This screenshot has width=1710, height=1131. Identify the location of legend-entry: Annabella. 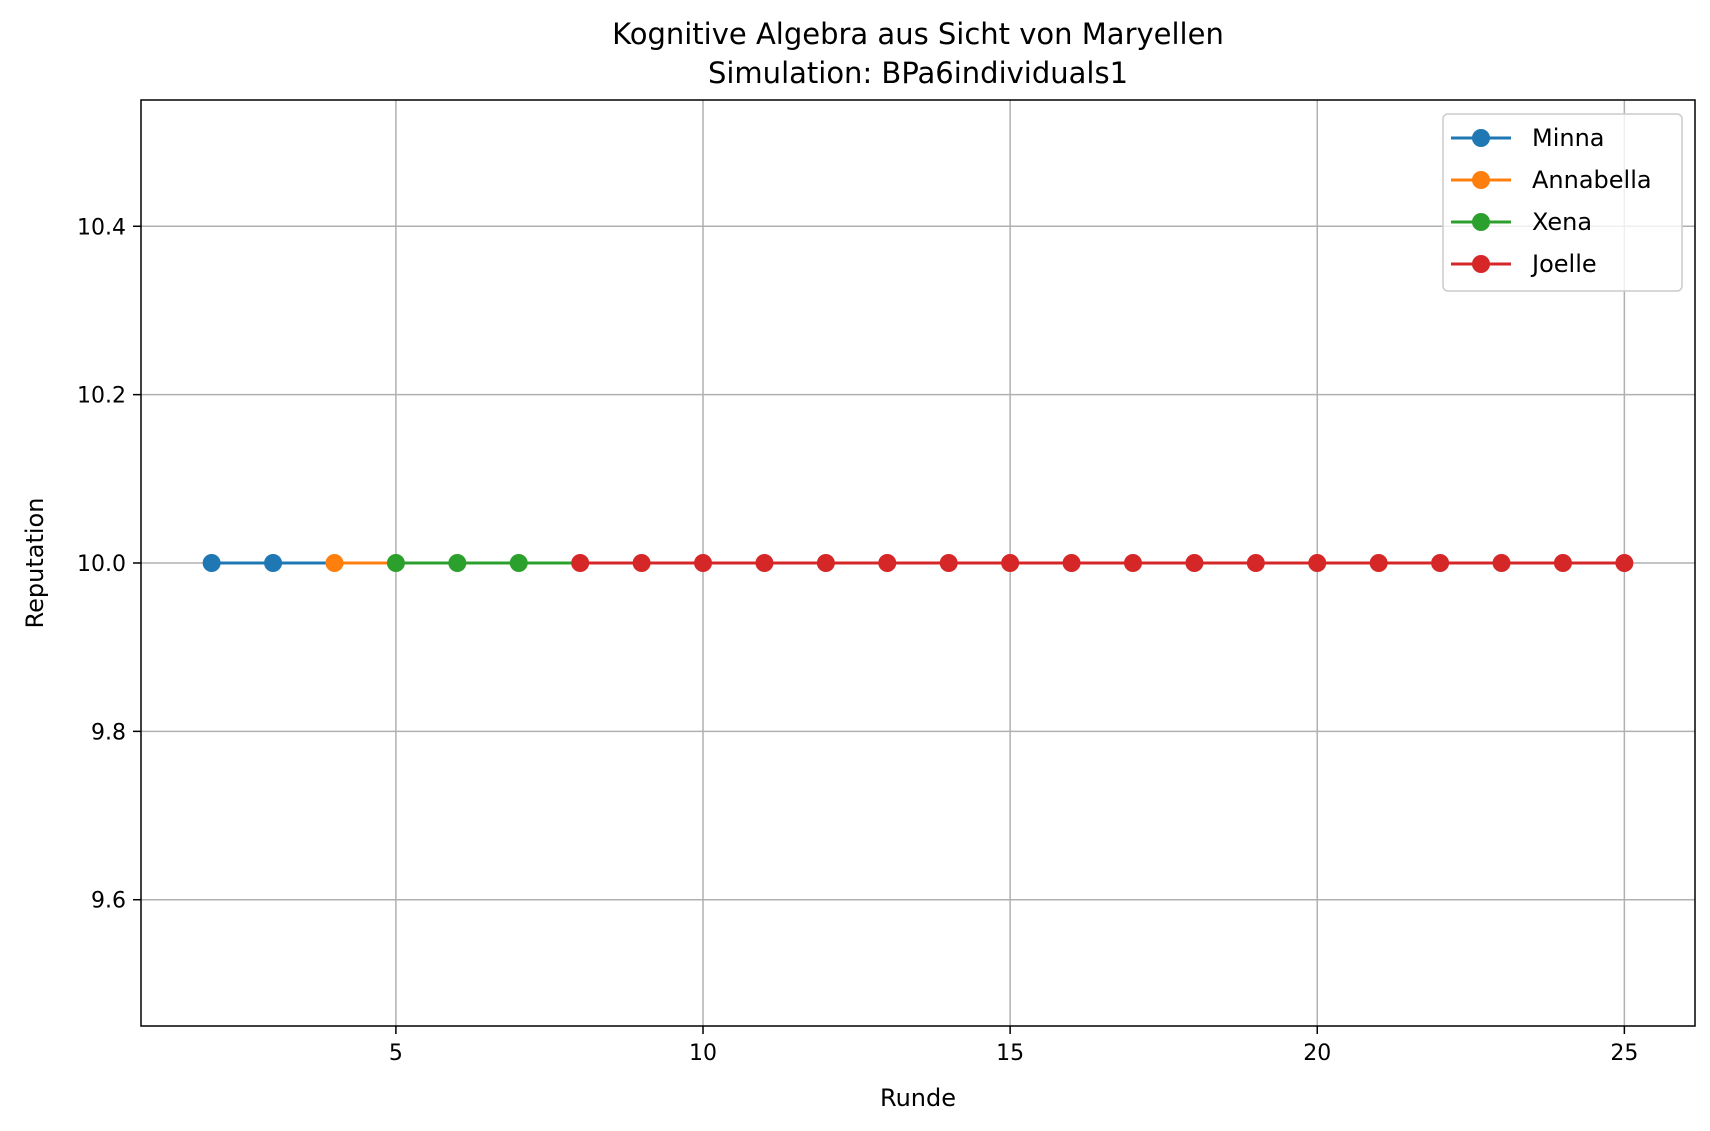
(1551, 180).